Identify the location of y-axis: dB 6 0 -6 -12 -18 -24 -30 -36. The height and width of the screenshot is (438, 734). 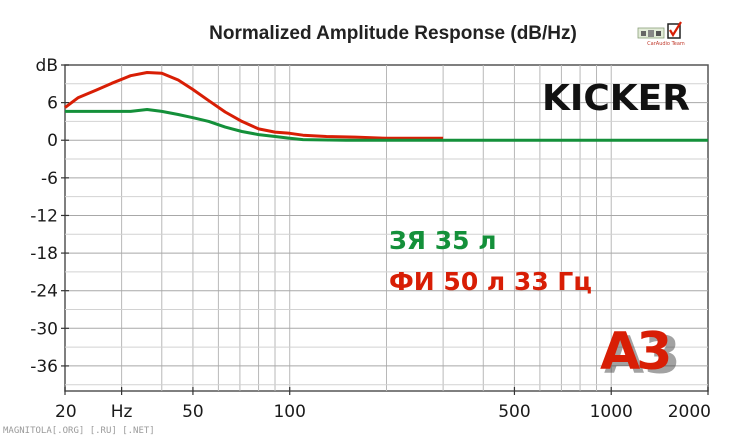
(49, 216).